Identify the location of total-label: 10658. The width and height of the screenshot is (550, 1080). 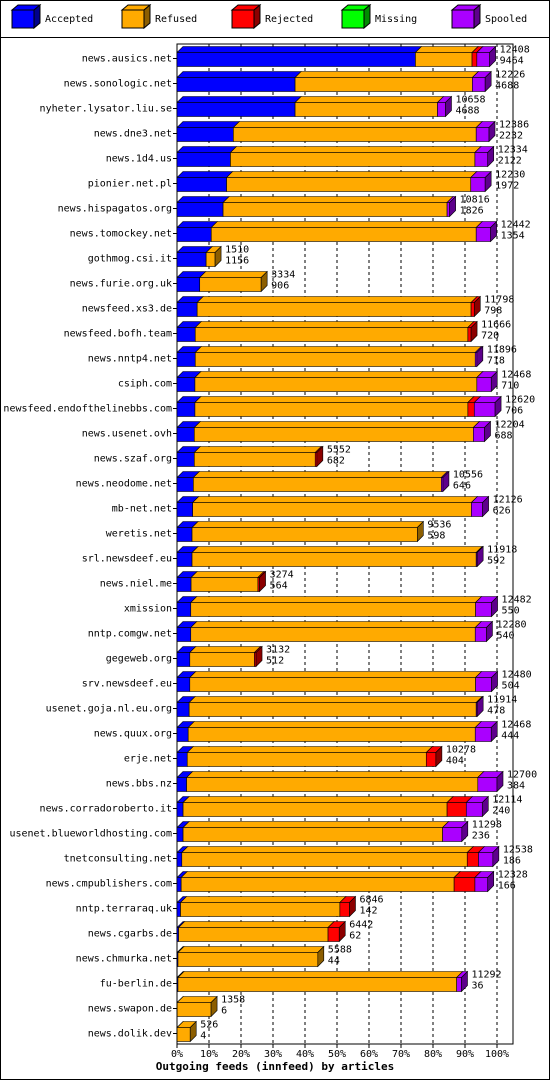
(470, 100).